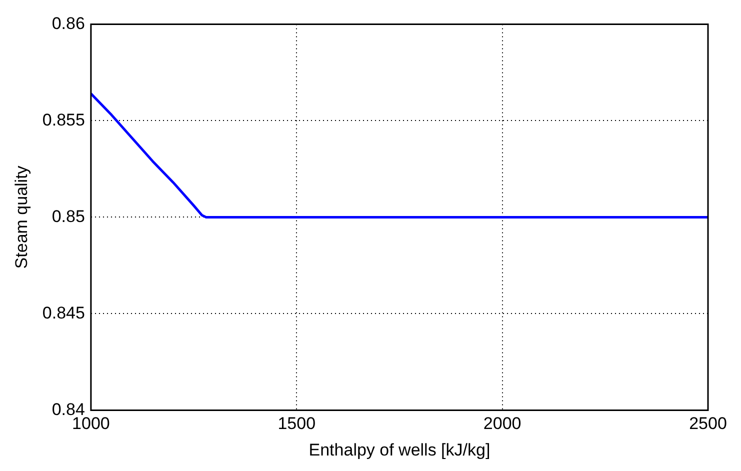 Image resolution: width=741 pixels, height=471 pixels. I want to click on y-tick-label: 0.855, so click(63, 120).